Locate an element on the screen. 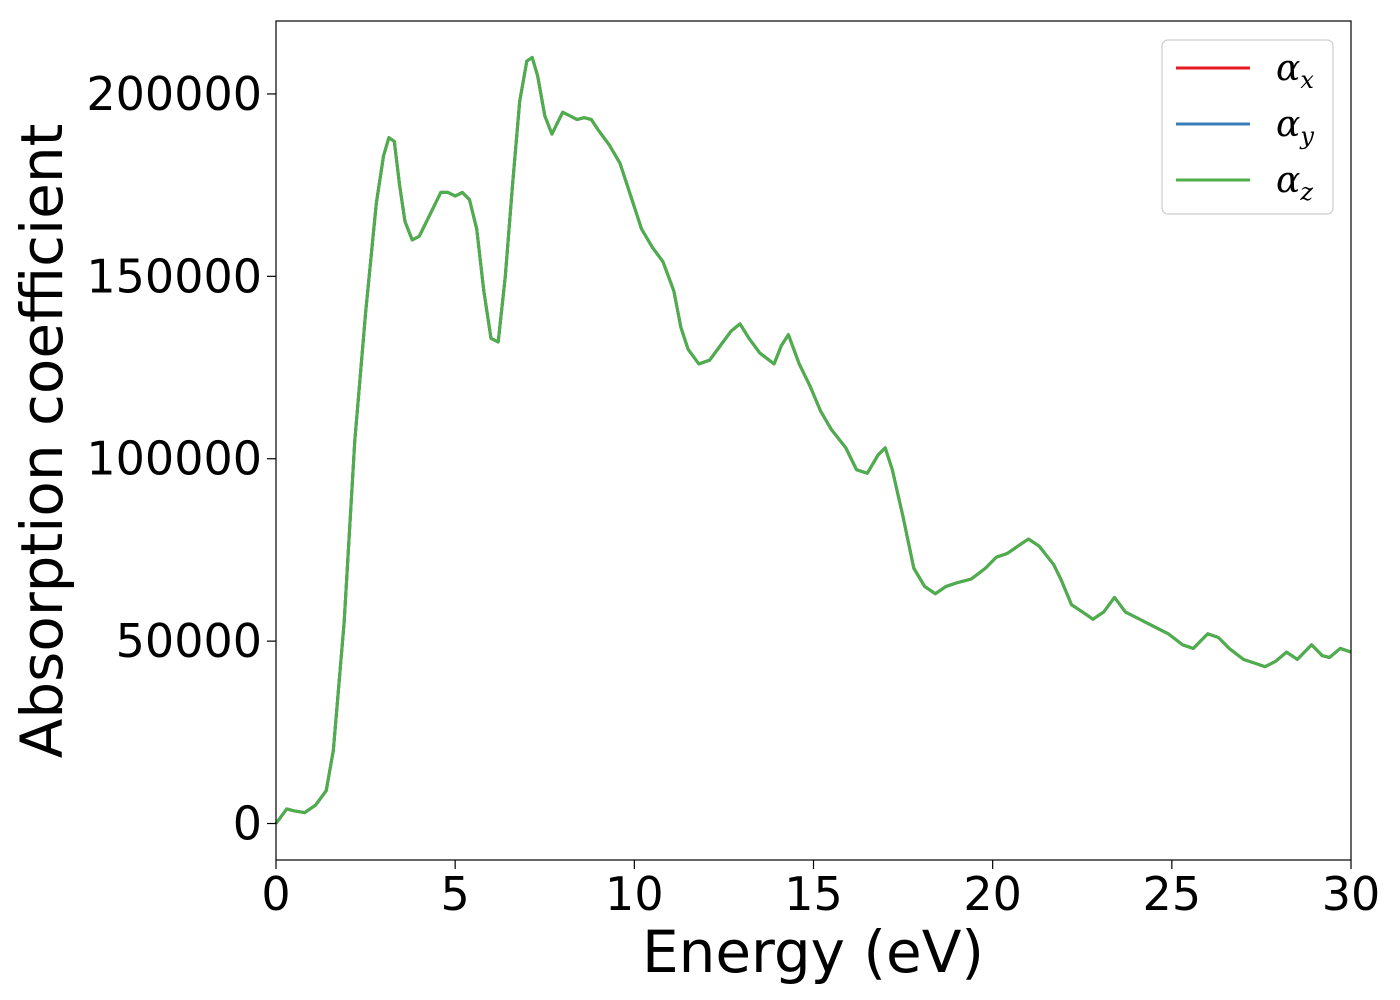 Image resolution: width=1400 pixels, height=1000 pixels. y-axis-label: Absorption coefficient is located at coordinates (42, 441).